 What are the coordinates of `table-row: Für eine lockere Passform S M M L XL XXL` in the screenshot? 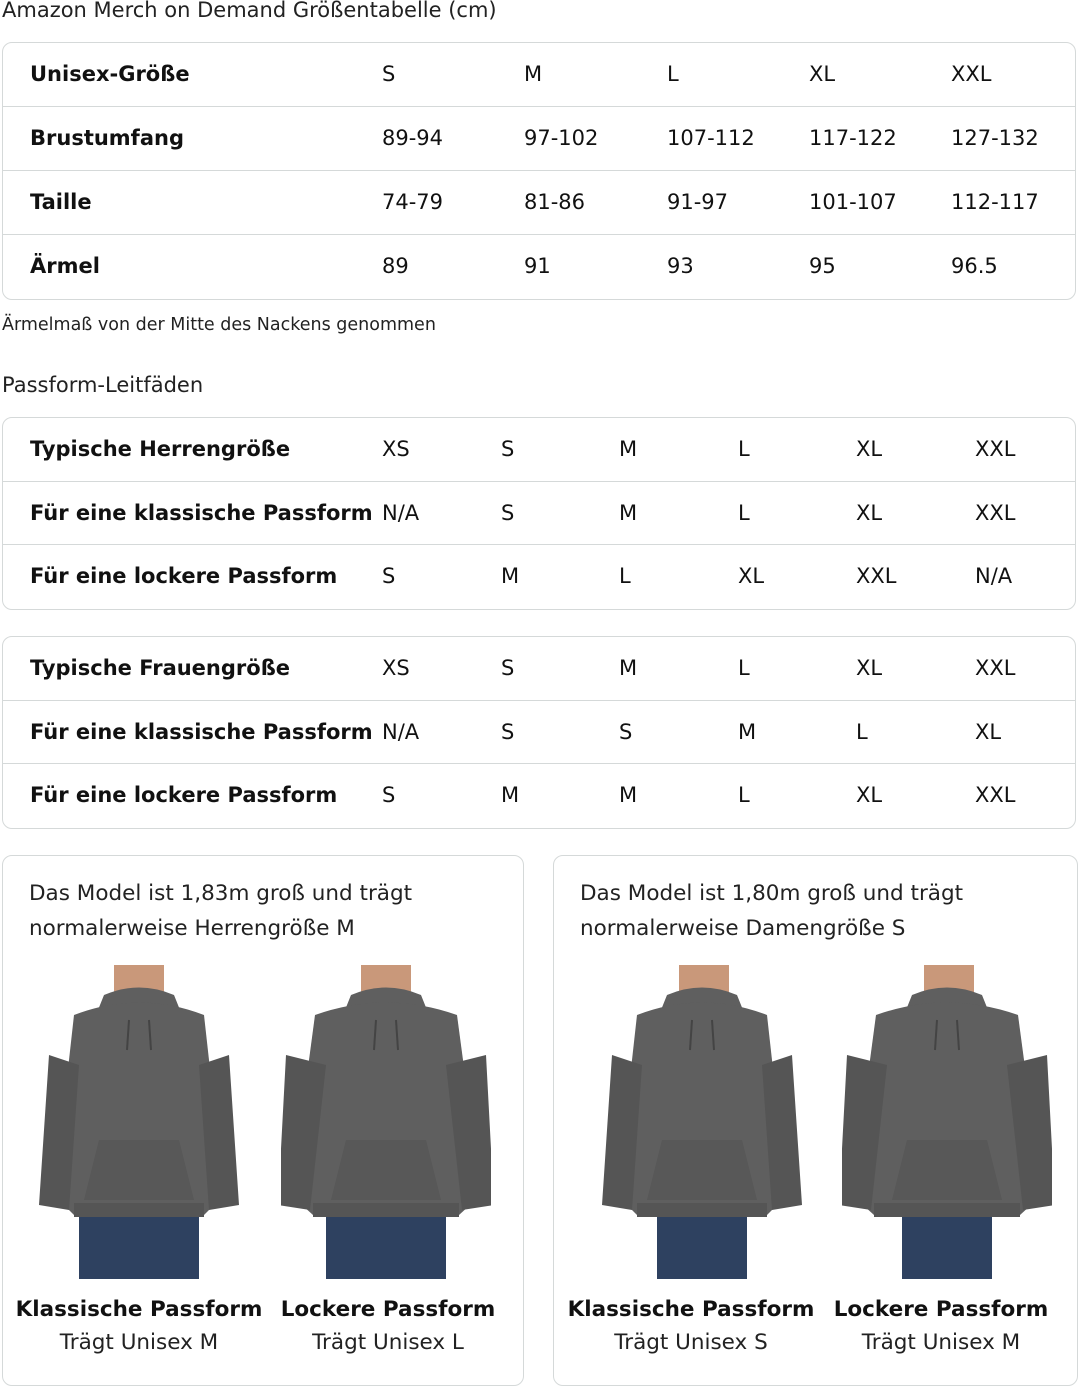 It's located at (539, 796).